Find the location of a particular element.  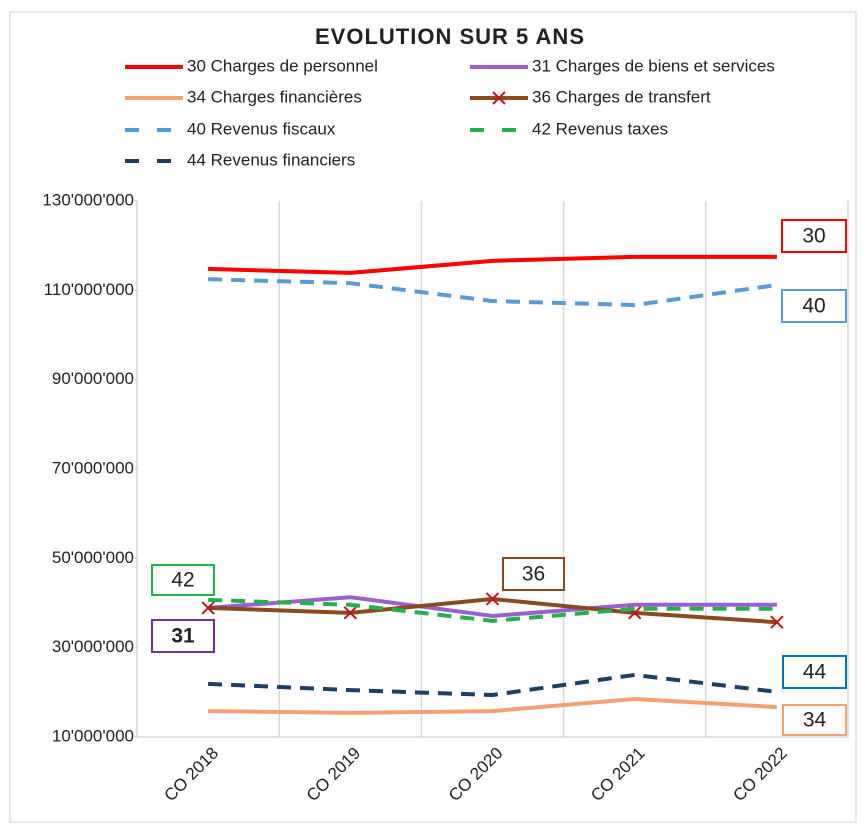

annotation-text: 42 is located at coordinates (182, 580).